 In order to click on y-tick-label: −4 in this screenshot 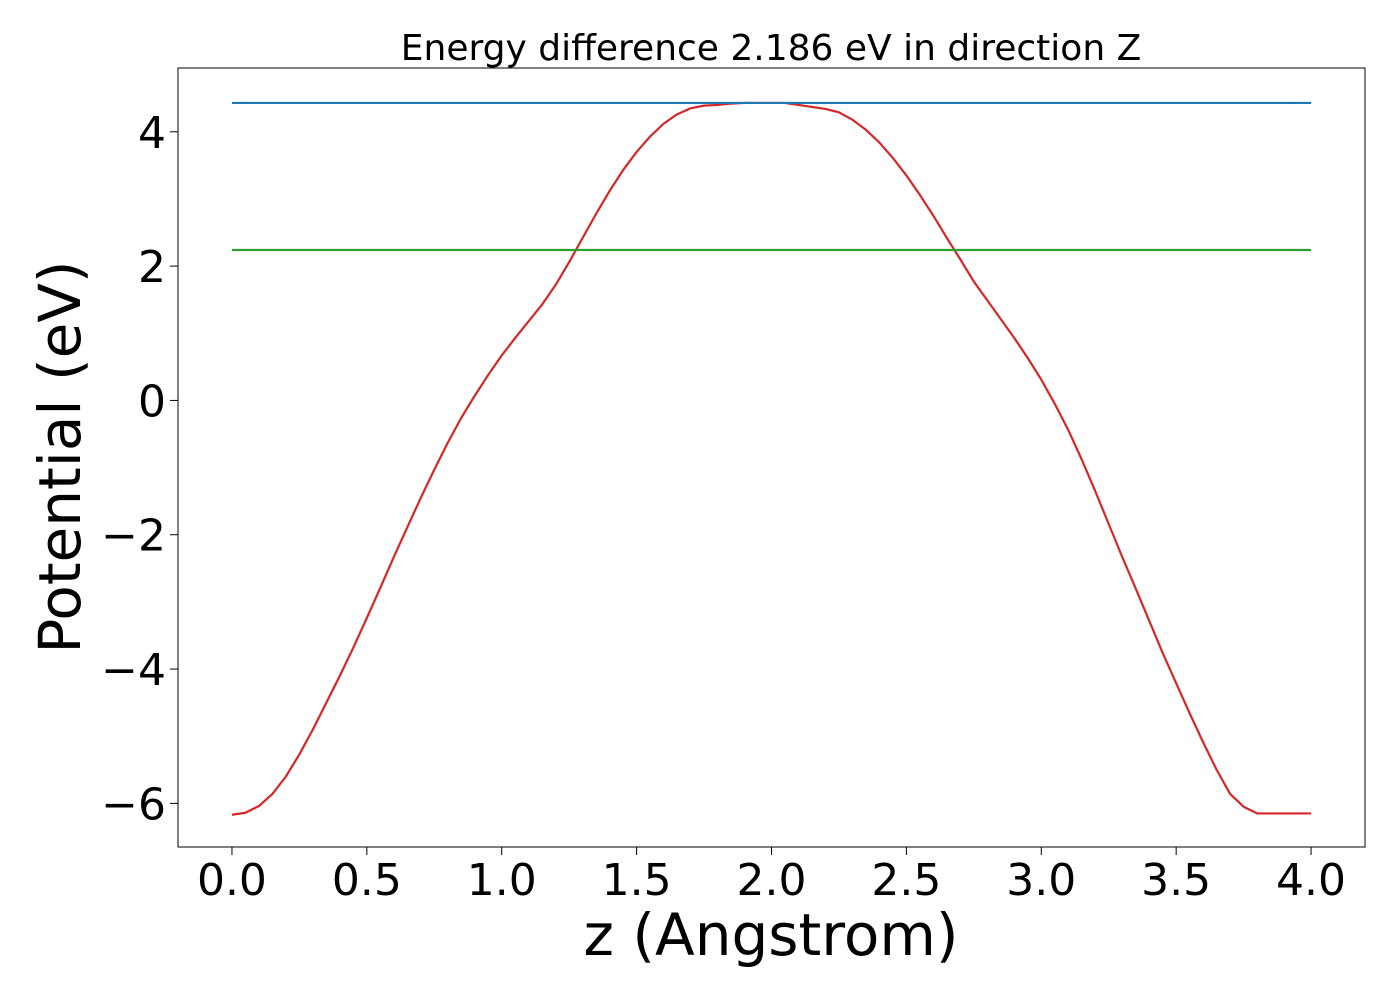, I will do `click(133, 670)`.